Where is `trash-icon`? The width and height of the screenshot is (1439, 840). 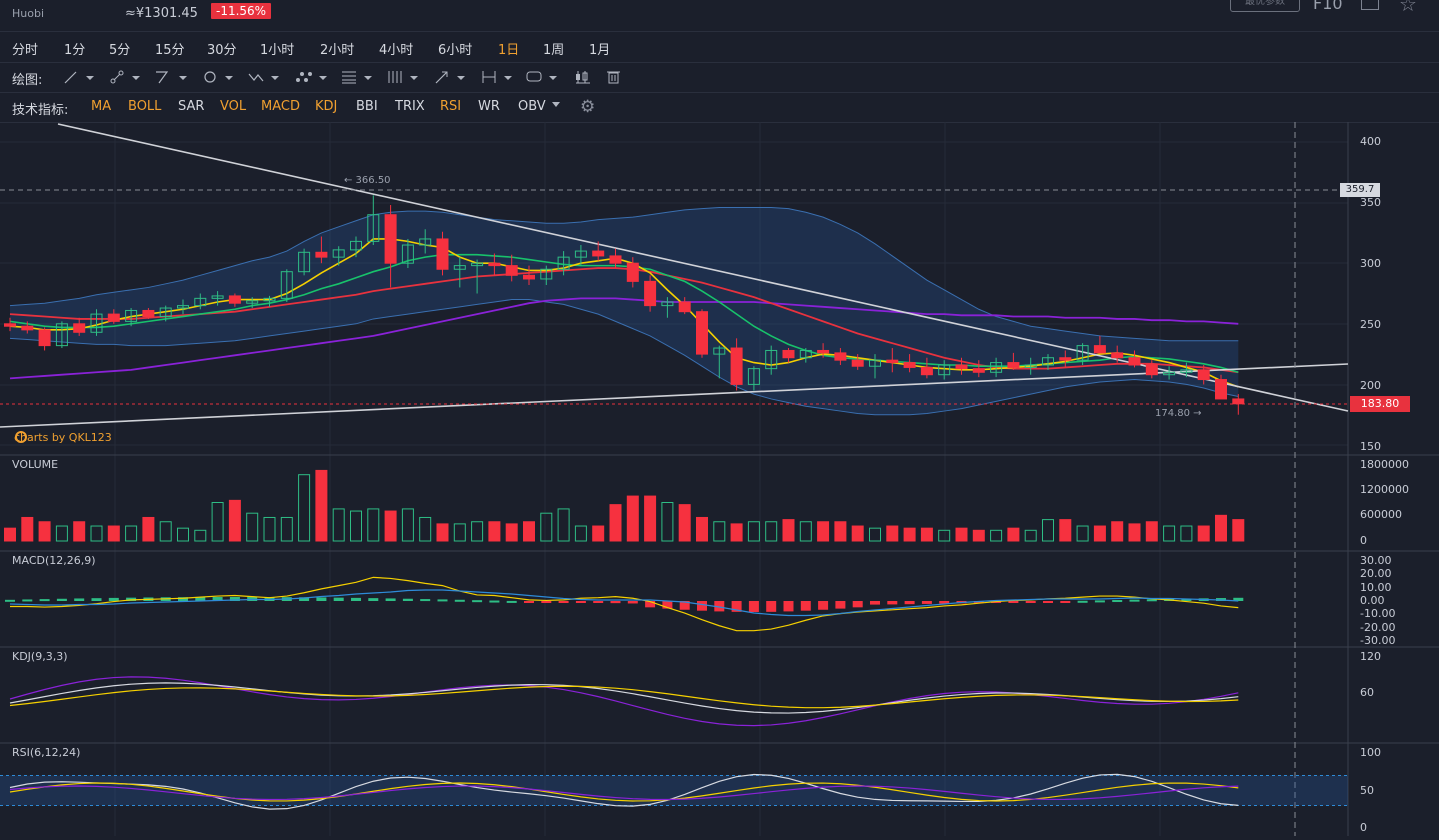 trash-icon is located at coordinates (614, 77).